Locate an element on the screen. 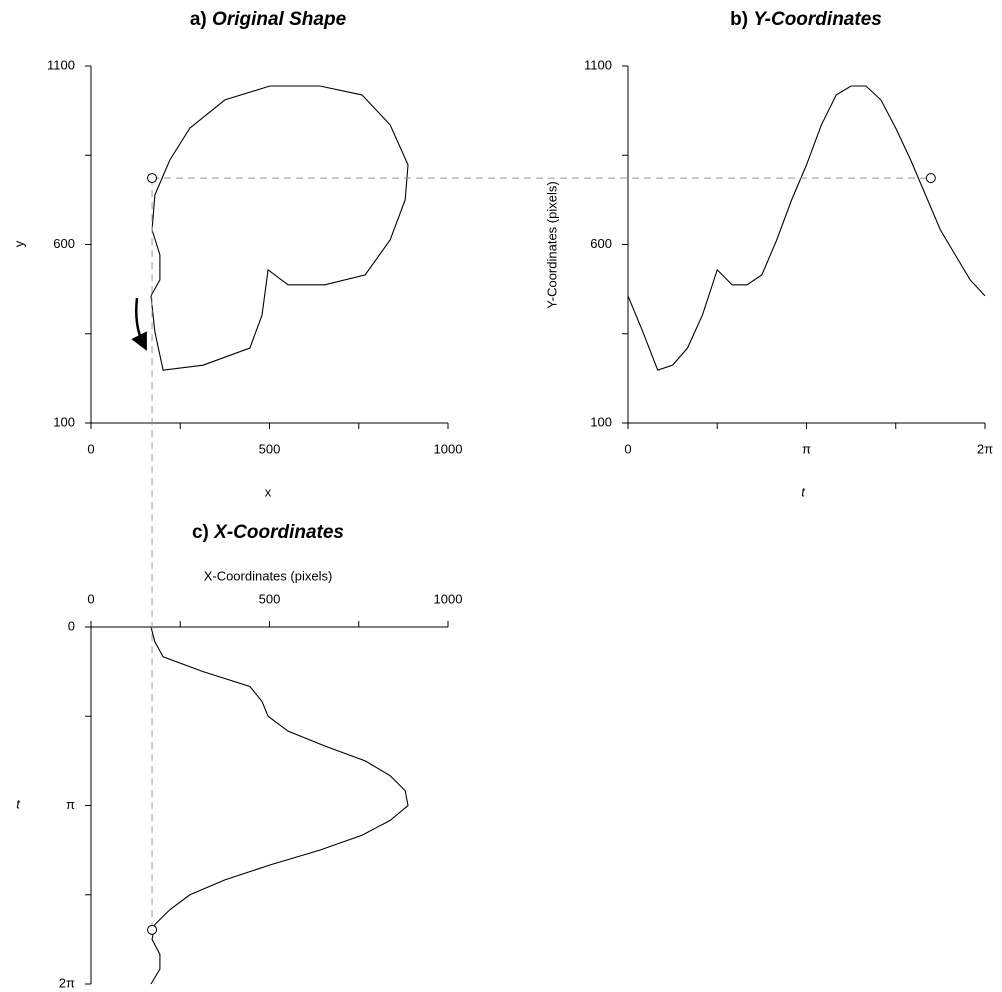 The image size is (1002, 992). x-tick-label: π is located at coordinates (806, 448).